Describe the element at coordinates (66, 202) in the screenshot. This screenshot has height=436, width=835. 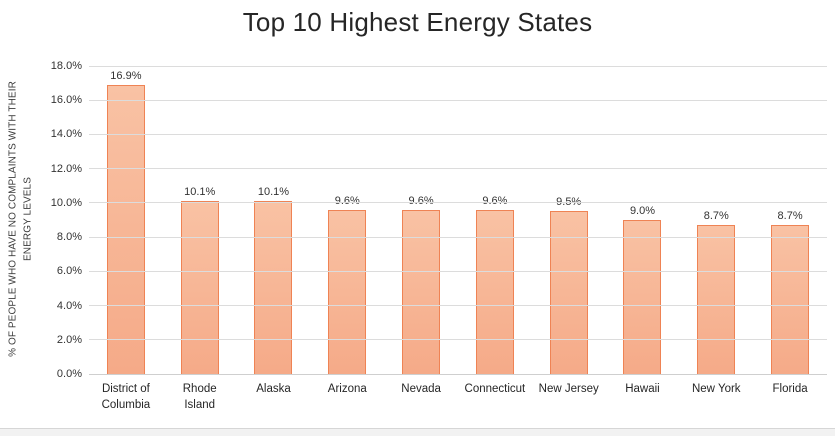
I see `y-tick-label: 10.0%` at that location.